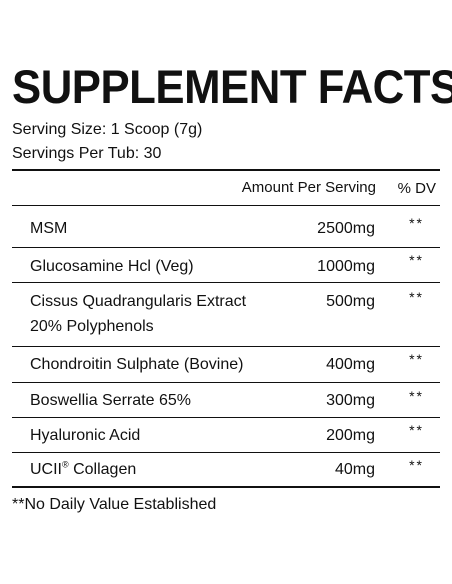 The width and height of the screenshot is (452, 584). I want to click on ingredient-name: Glucosamine Hcl (Veg), so click(112, 266).